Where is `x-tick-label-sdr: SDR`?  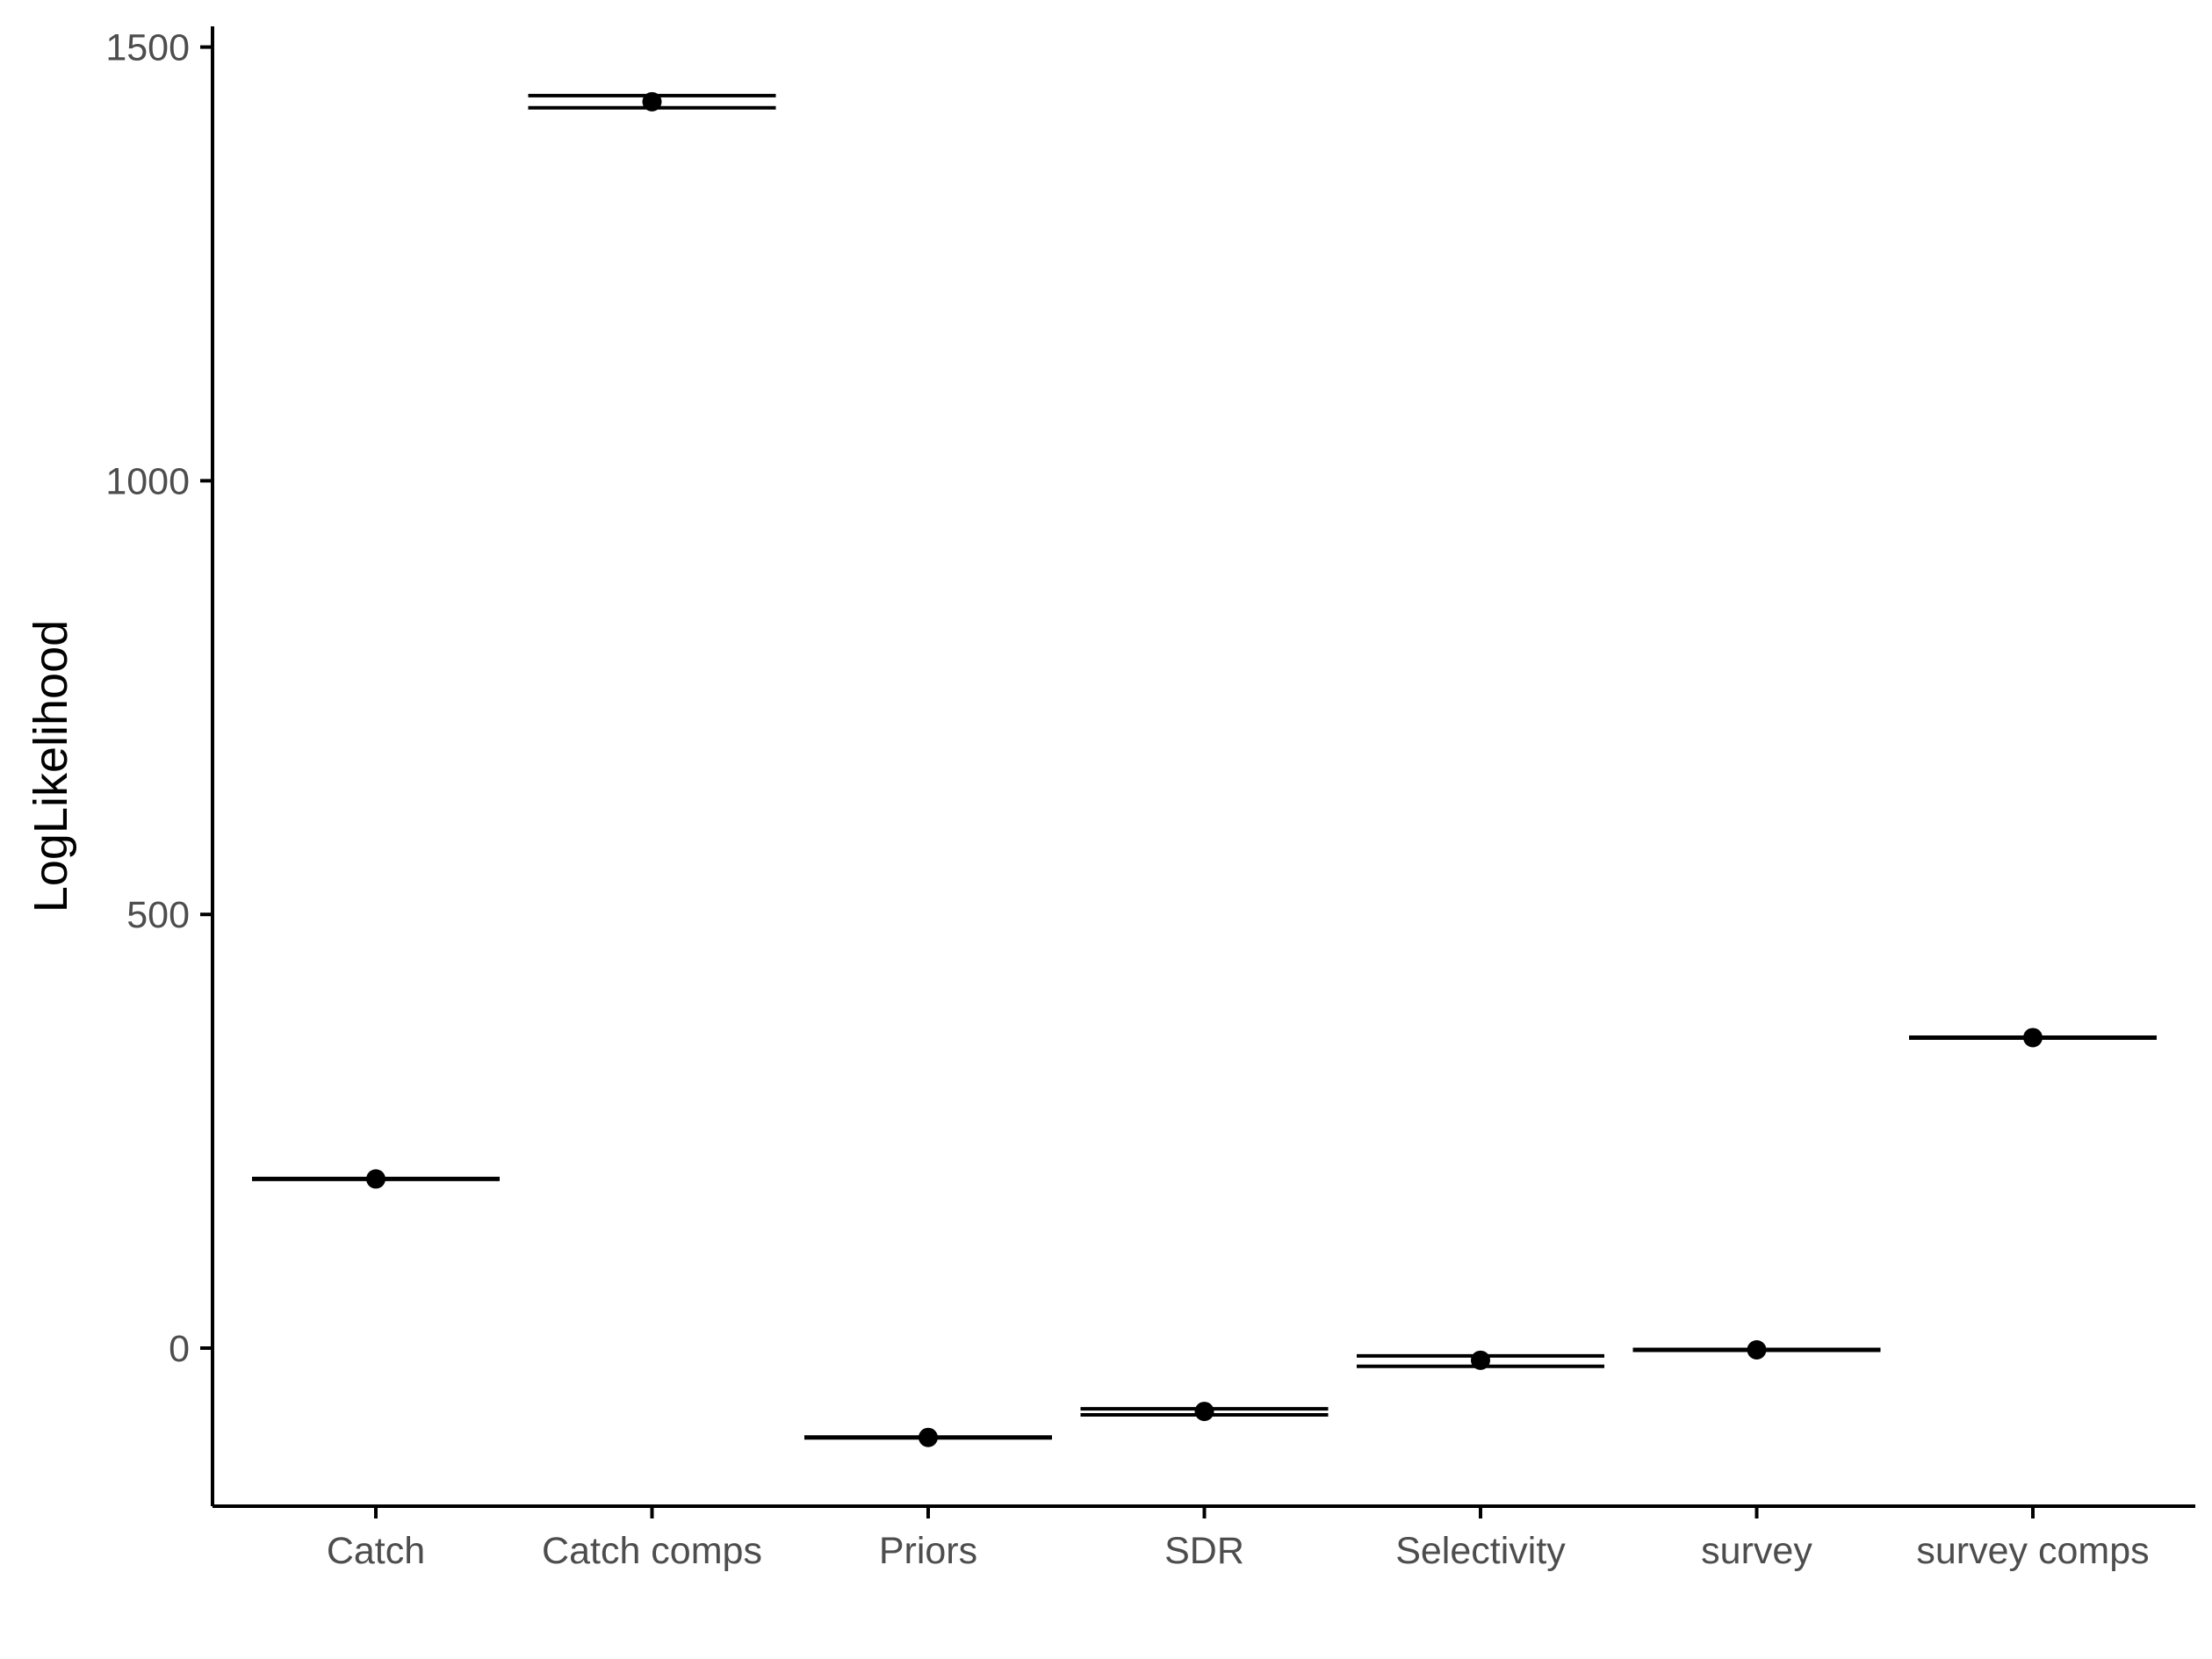
x-tick-label-sdr: SDR is located at coordinates (1204, 1551).